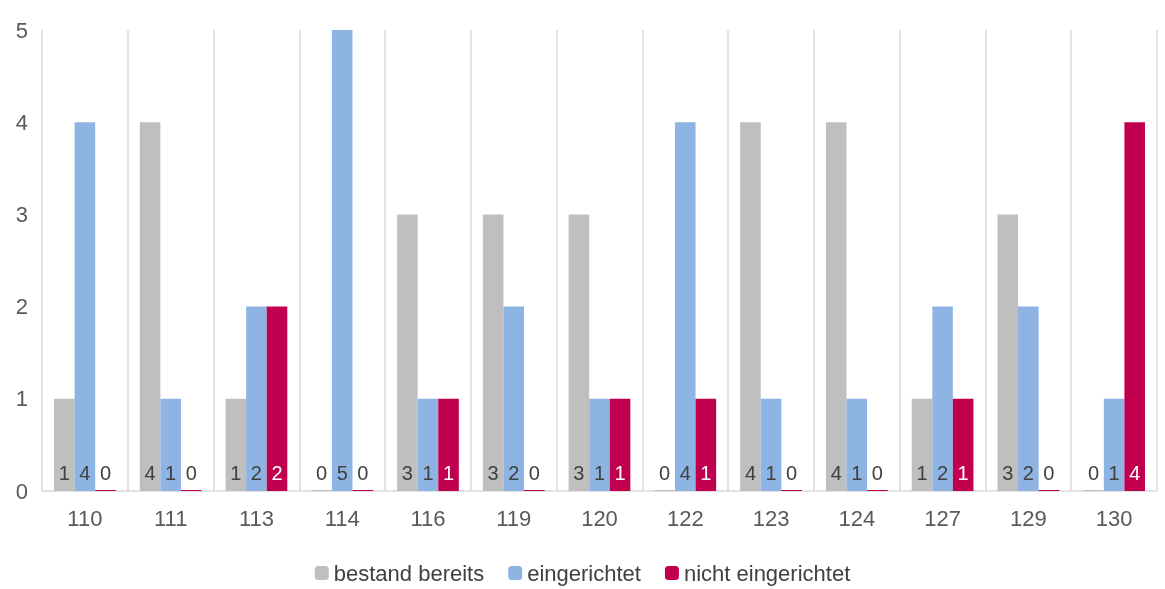 This screenshot has width=1165, height=589. Describe the element at coordinates (21, 307) in the screenshot. I see `y-tick-label: 2` at that location.